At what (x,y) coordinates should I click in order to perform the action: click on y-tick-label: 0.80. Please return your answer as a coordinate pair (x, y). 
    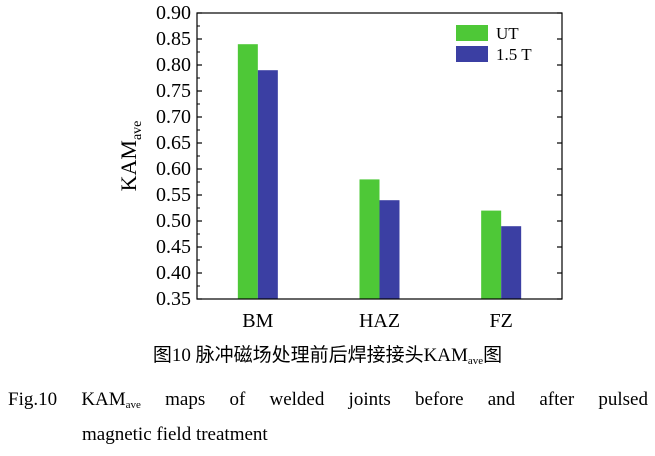
    Looking at the image, I should click on (173, 65).